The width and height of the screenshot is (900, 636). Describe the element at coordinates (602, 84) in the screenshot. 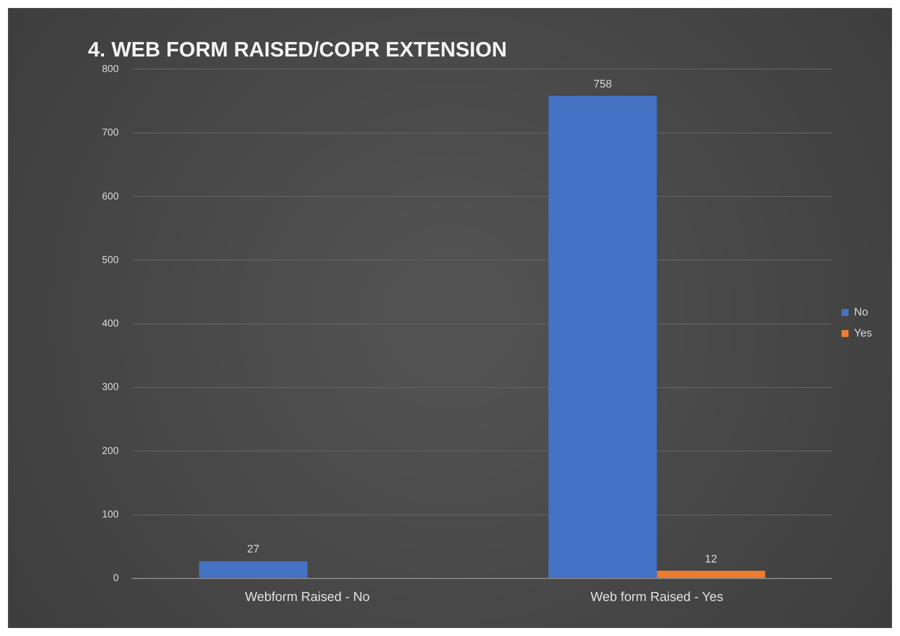

I see `data-label: 758` at that location.